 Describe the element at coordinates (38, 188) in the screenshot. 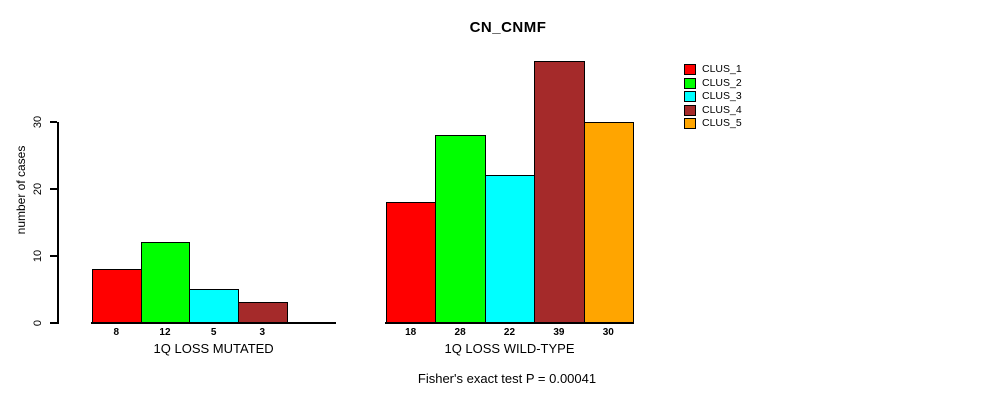

I see `y-axis-tick-label: 20` at that location.